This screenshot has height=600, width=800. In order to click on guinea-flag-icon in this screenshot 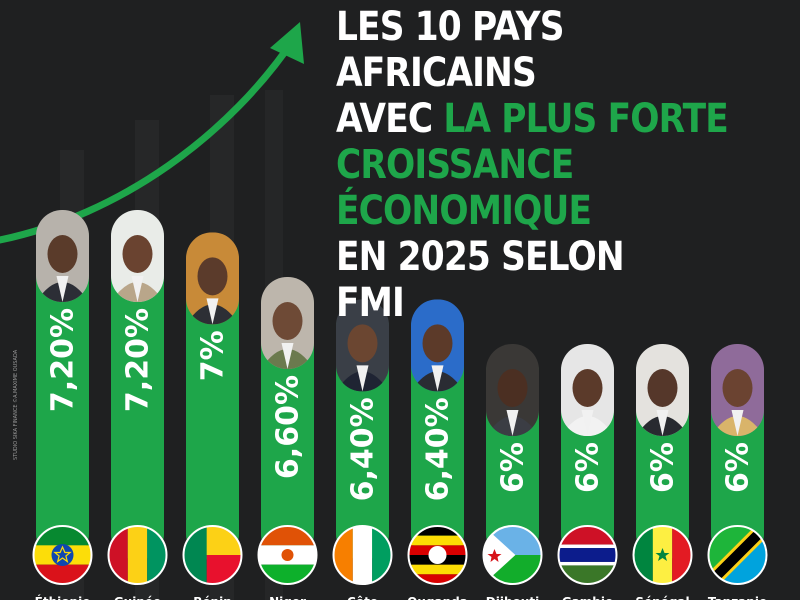, I will do `click(137, 555)`.